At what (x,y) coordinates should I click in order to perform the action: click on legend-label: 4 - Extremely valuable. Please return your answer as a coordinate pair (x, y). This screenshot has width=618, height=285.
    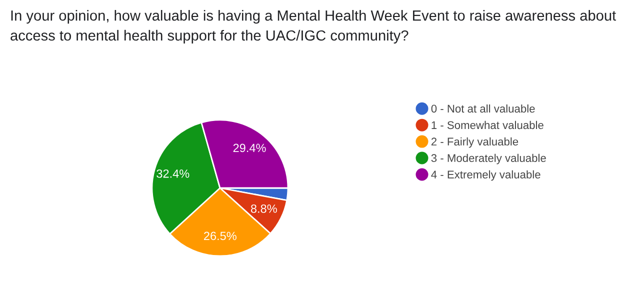
    Looking at the image, I should click on (485, 175).